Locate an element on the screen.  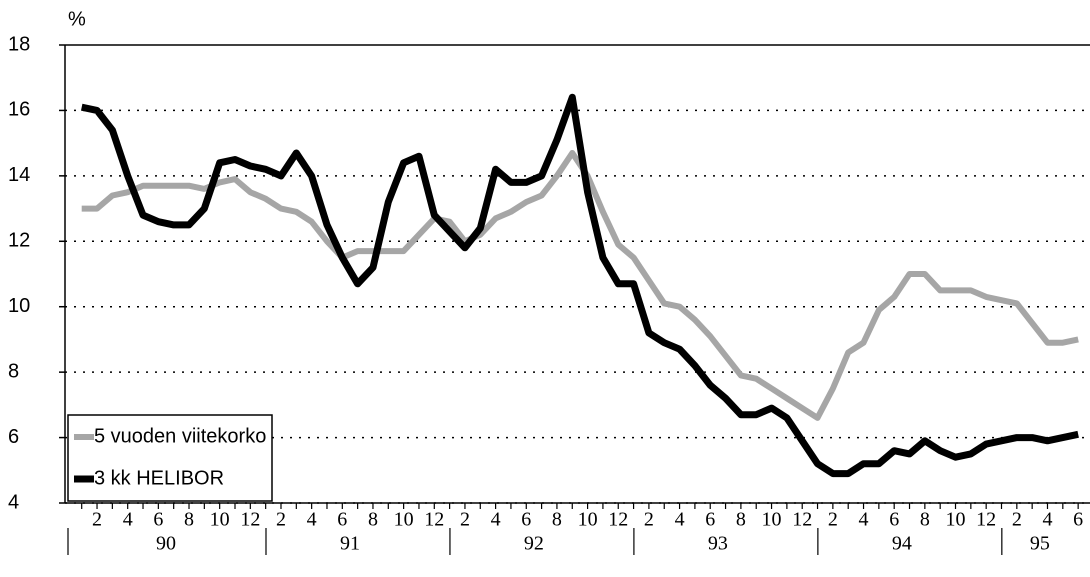
year-label: 95 is located at coordinates (1040, 544).